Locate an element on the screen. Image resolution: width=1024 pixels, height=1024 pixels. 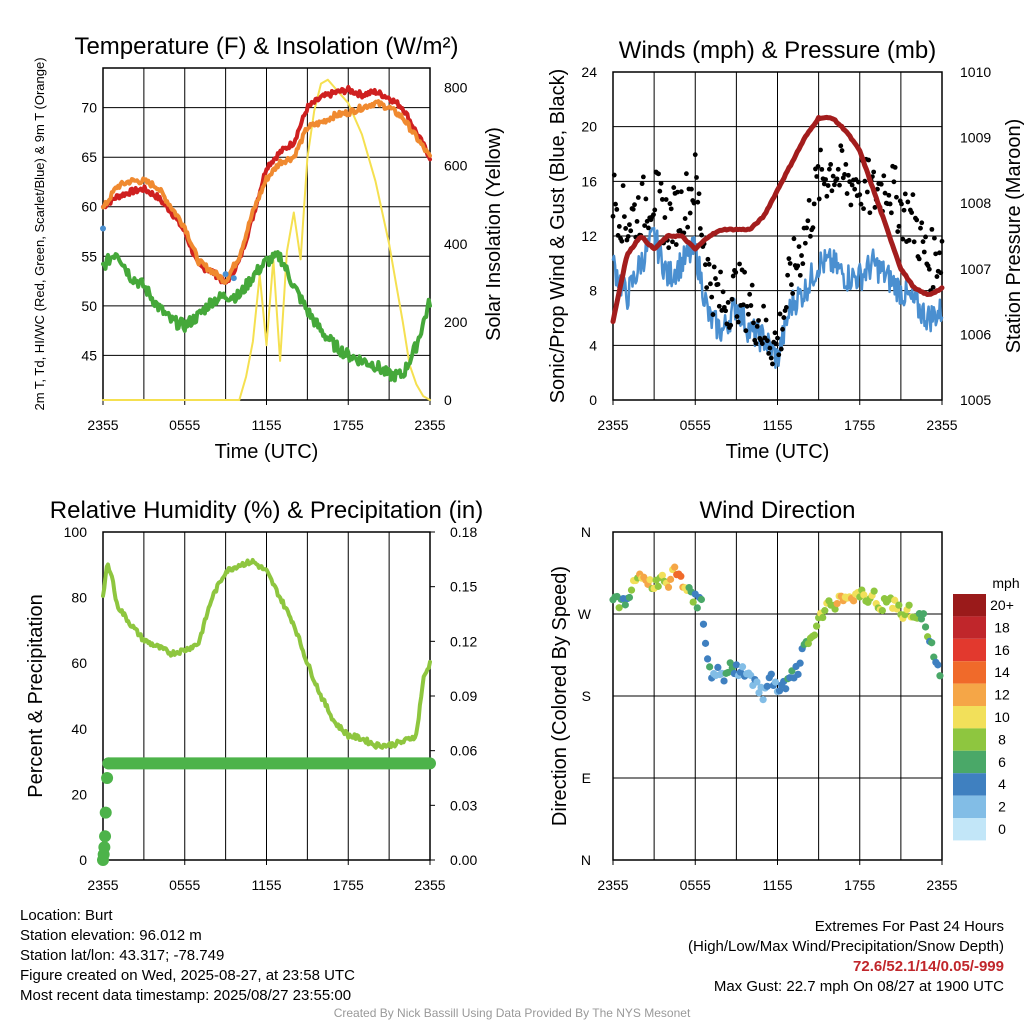
y2-tick-label: 200 is located at coordinates (456, 322).